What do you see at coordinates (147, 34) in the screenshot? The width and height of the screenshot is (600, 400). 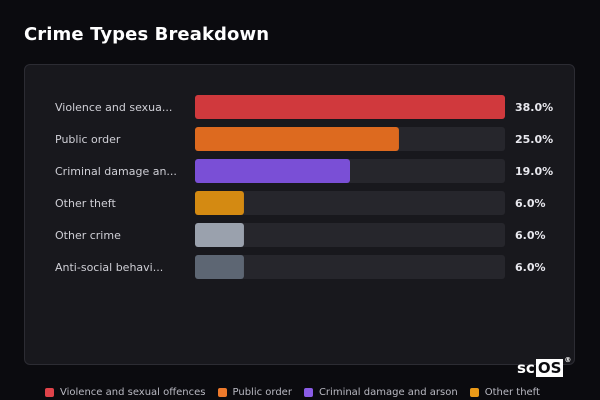 I see `chart-title: Crime Types Breakdown` at bounding box center [147, 34].